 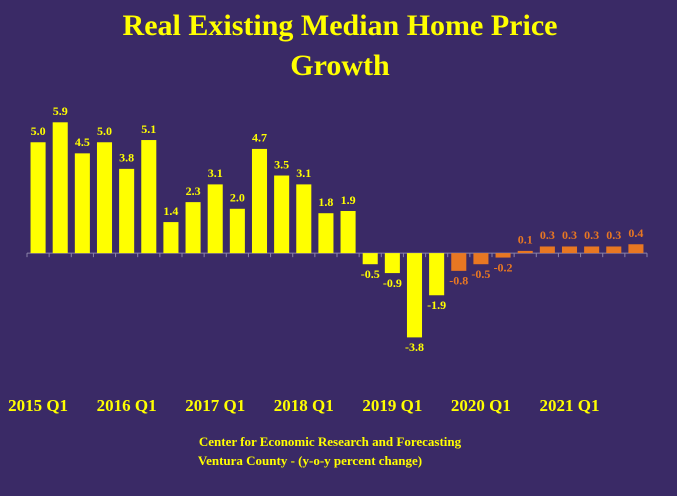 What do you see at coordinates (325, 202) in the screenshot?
I see `data-label: 1.8` at bounding box center [325, 202].